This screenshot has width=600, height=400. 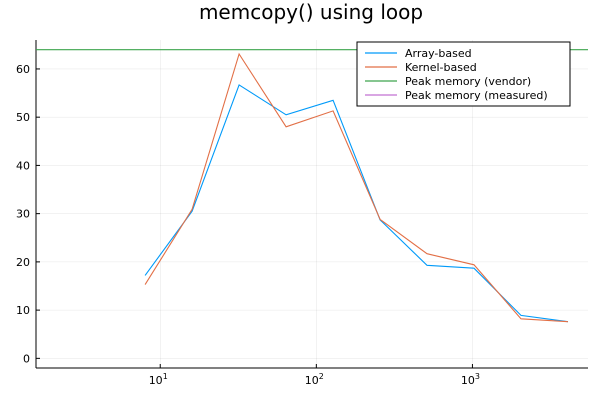 I want to click on y-tick-label: 20, so click(x=23, y=262).